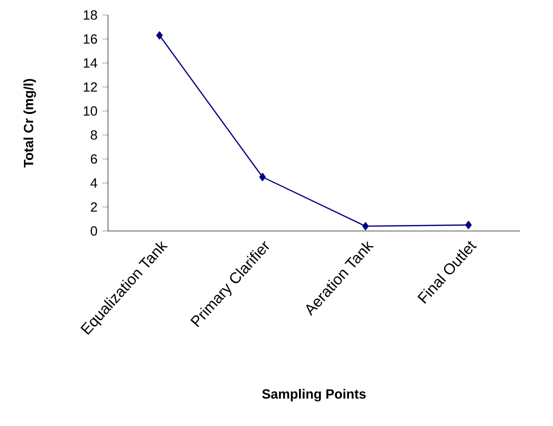  I want to click on y-tick-label: 4, so click(94, 183).